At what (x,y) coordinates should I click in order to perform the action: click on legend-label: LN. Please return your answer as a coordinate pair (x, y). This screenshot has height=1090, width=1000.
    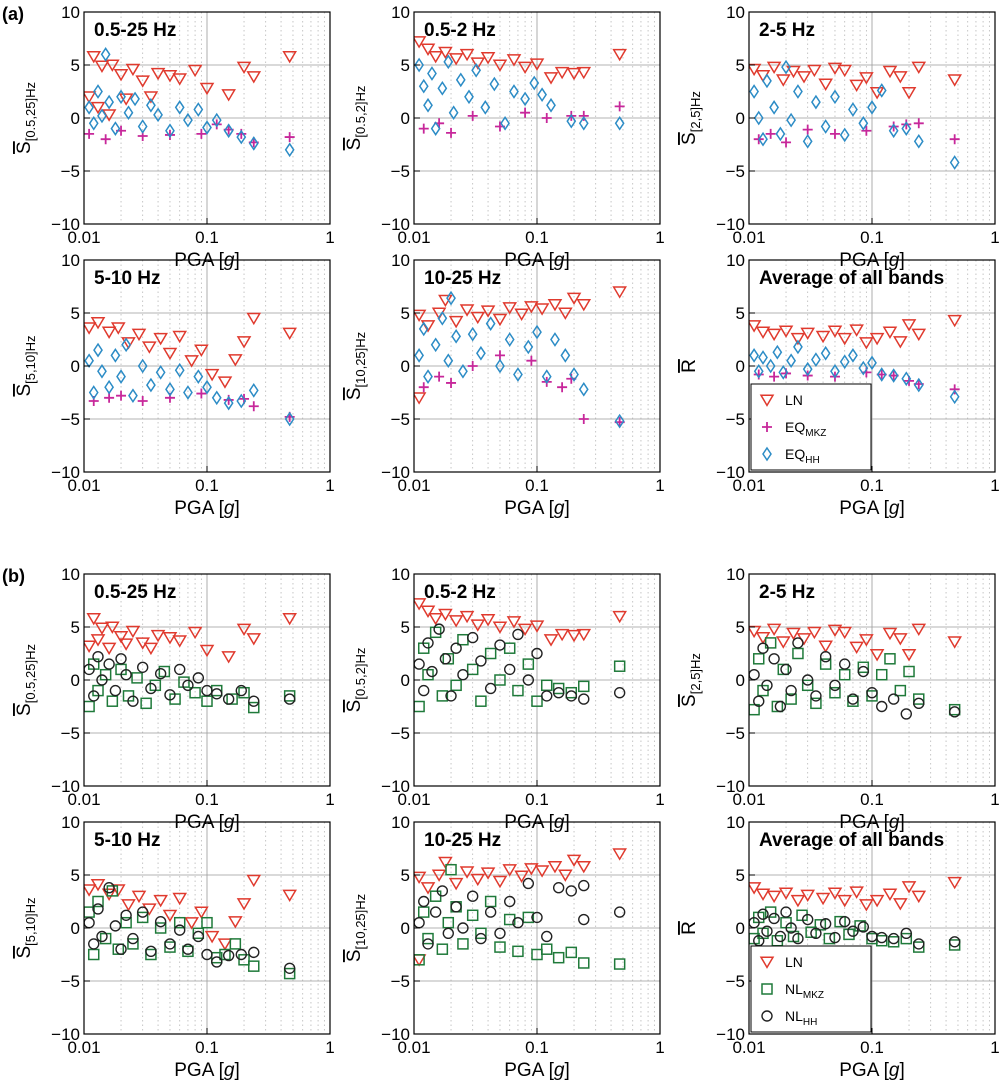
    Looking at the image, I should click on (794, 962).